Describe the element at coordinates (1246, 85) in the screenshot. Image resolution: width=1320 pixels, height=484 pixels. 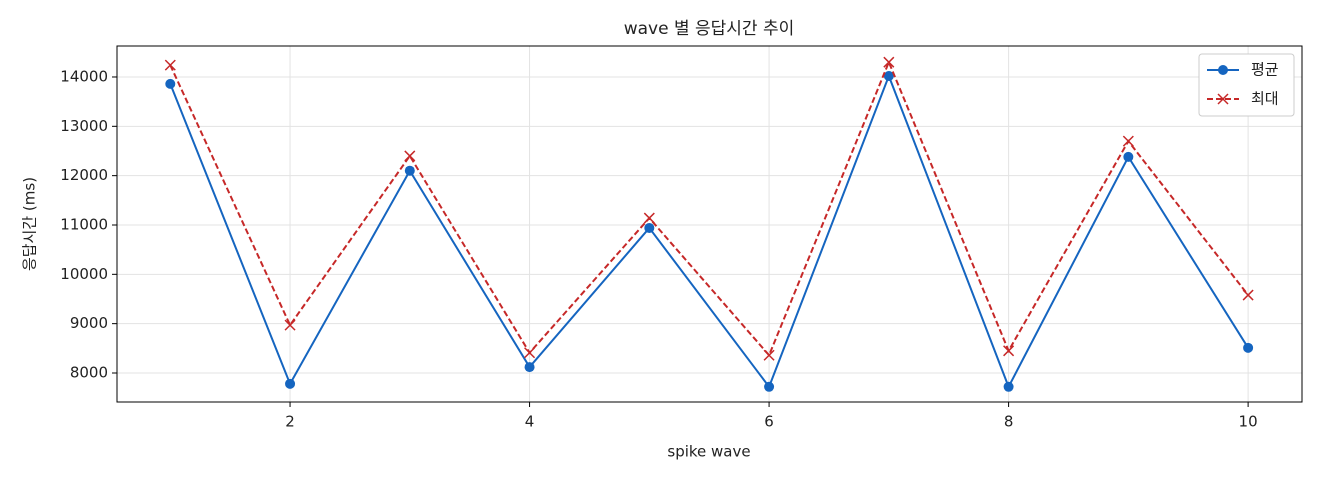
I see `legend-box` at that location.